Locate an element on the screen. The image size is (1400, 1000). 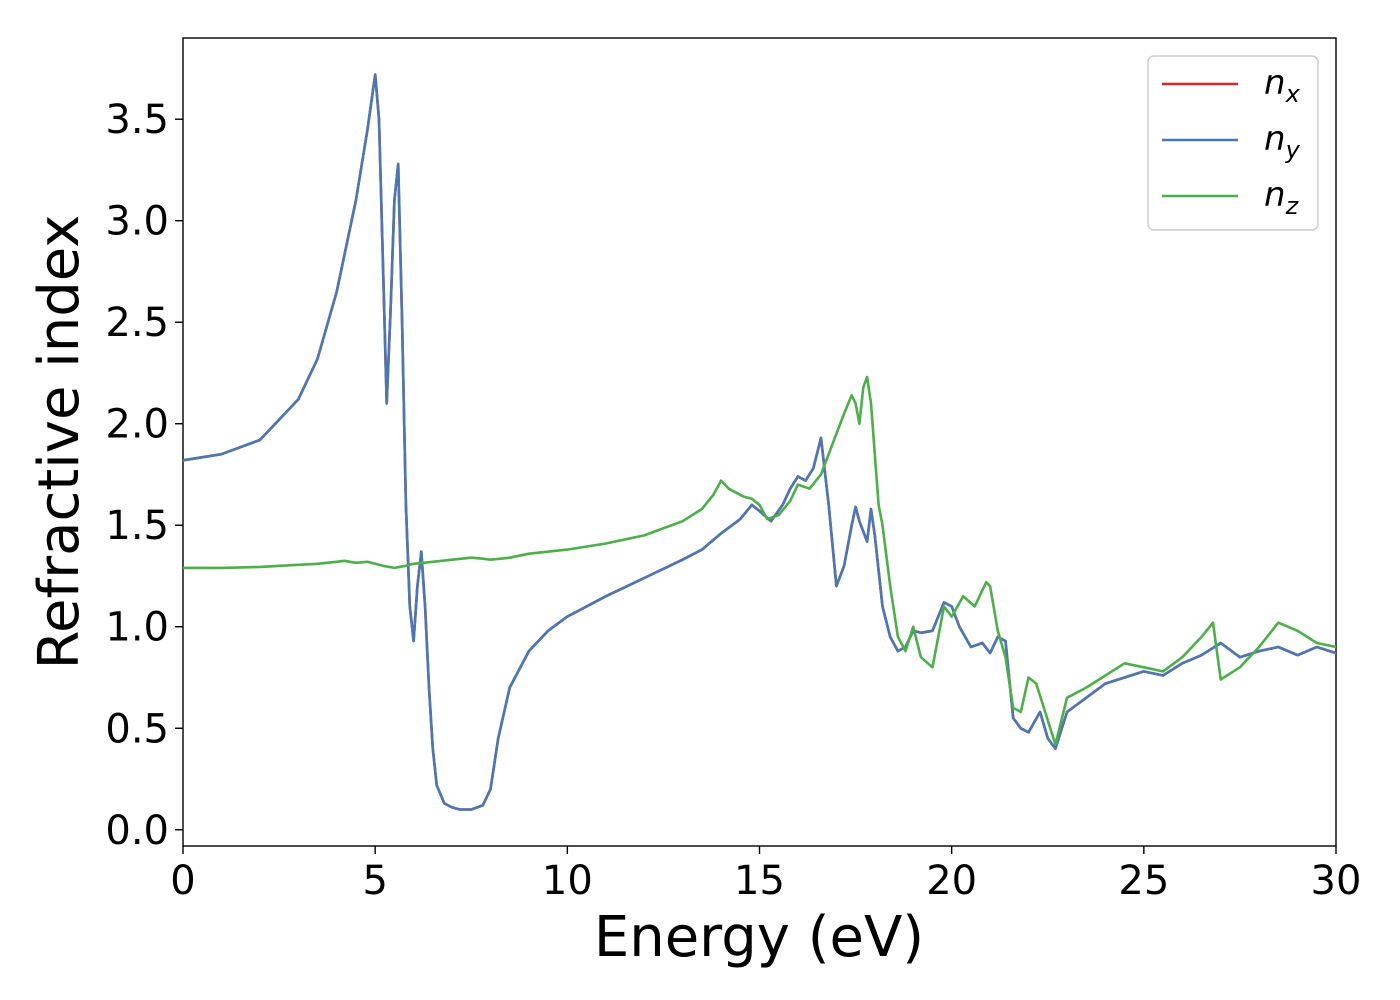
legend-box is located at coordinates (1233, 143).